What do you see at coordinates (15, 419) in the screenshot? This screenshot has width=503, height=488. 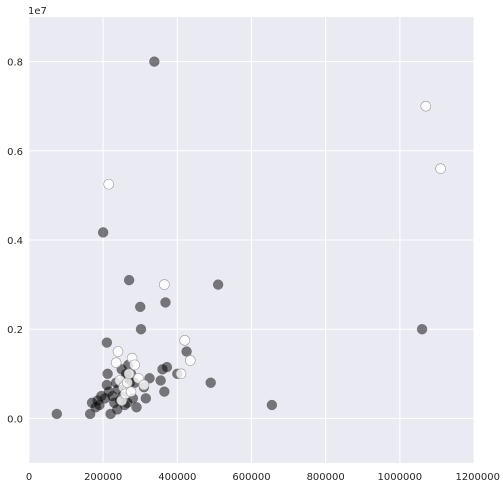 I see `y-tick-label: 0.0` at bounding box center [15, 419].